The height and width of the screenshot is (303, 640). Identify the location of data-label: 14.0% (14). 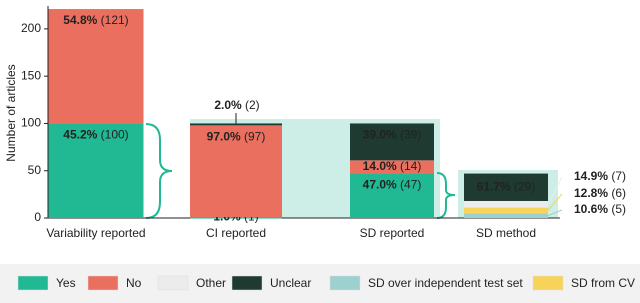
(392, 166).